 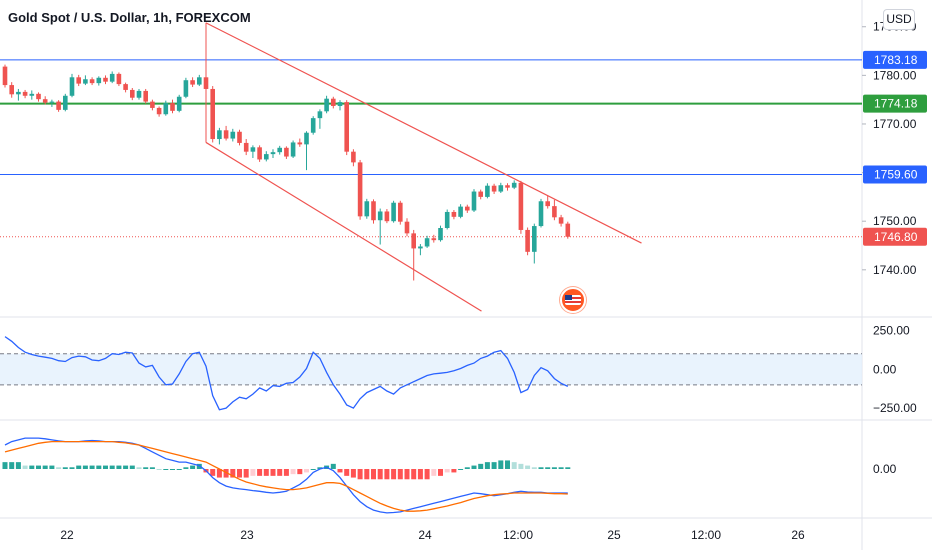 What do you see at coordinates (895, 408) in the screenshot?
I see `cci-tick-label: −250.00` at bounding box center [895, 408].